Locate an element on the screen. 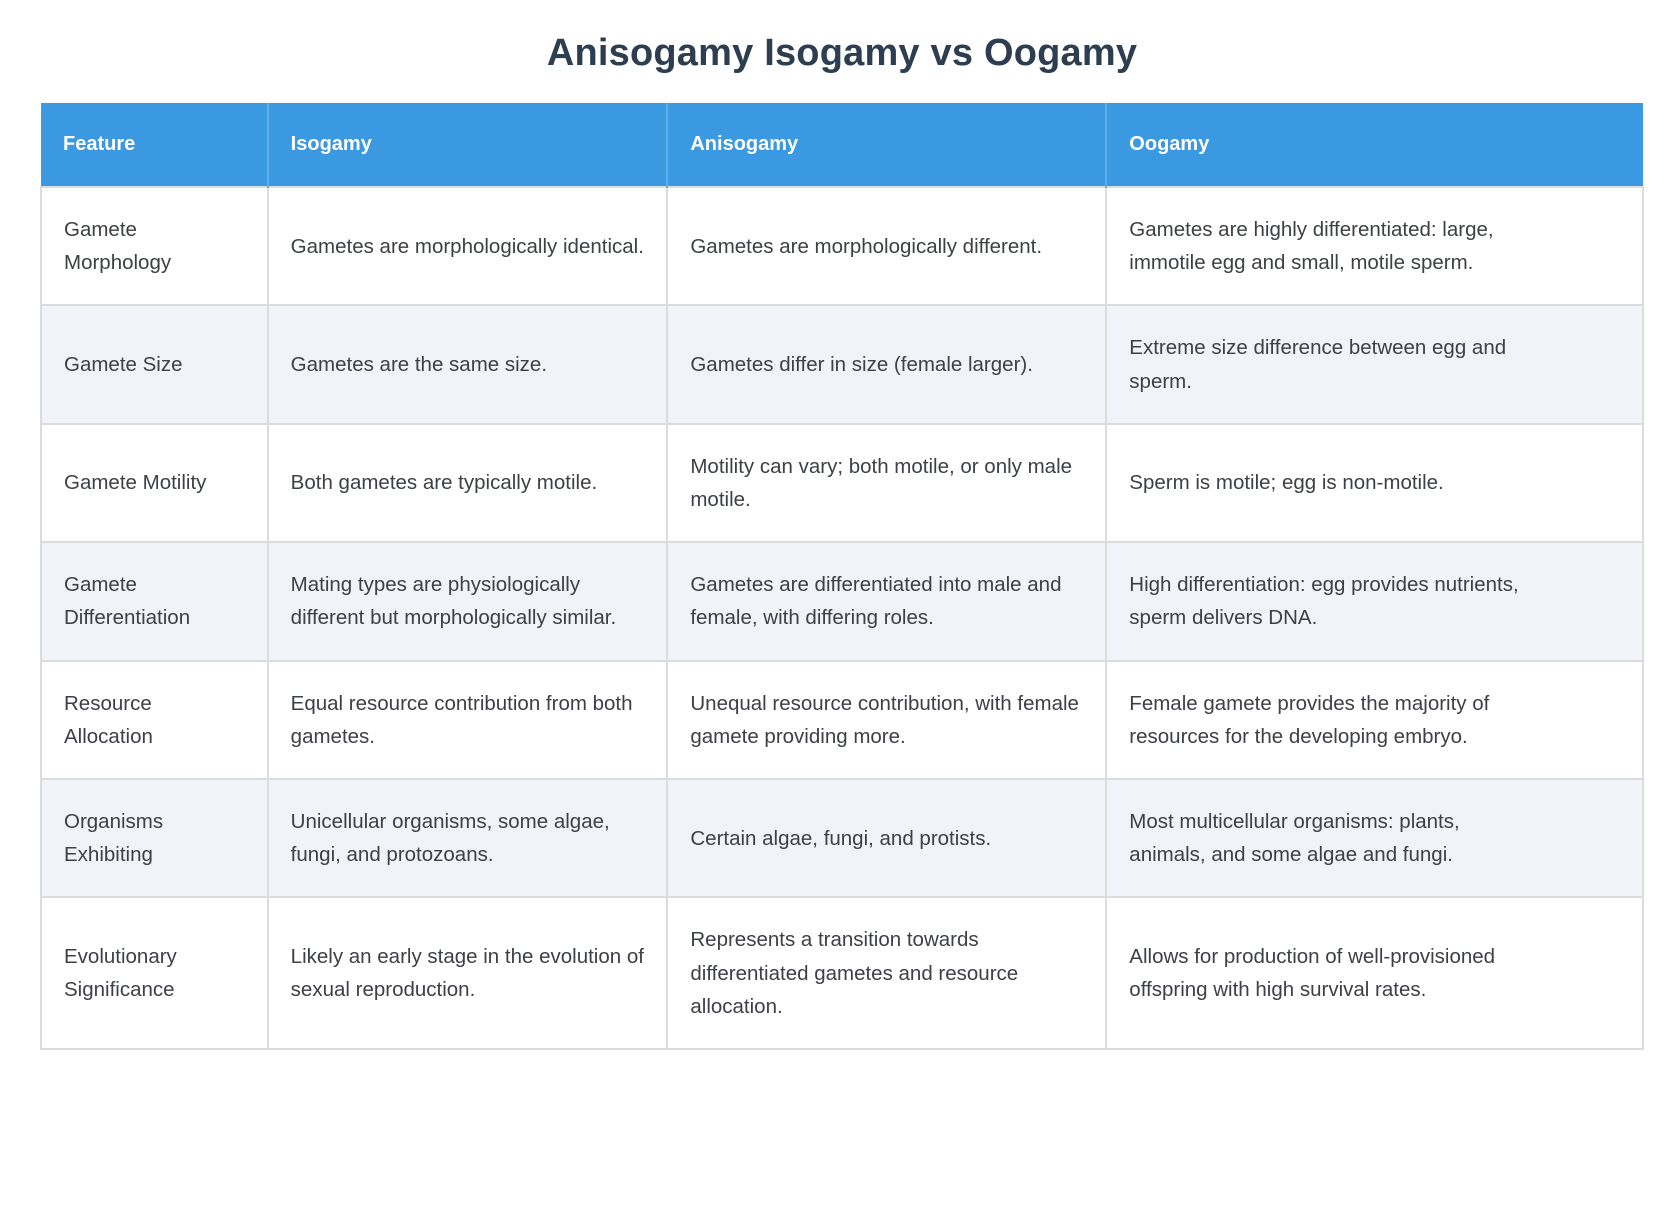 This screenshot has height=1220, width=1680. header-cell-isogamy: Isogamy is located at coordinates (467, 145).